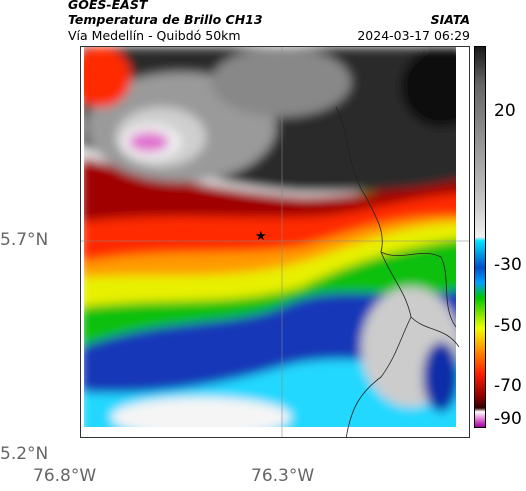  Describe the element at coordinates (261, 236) in the screenshot. I see `star-icon: ★` at that location.